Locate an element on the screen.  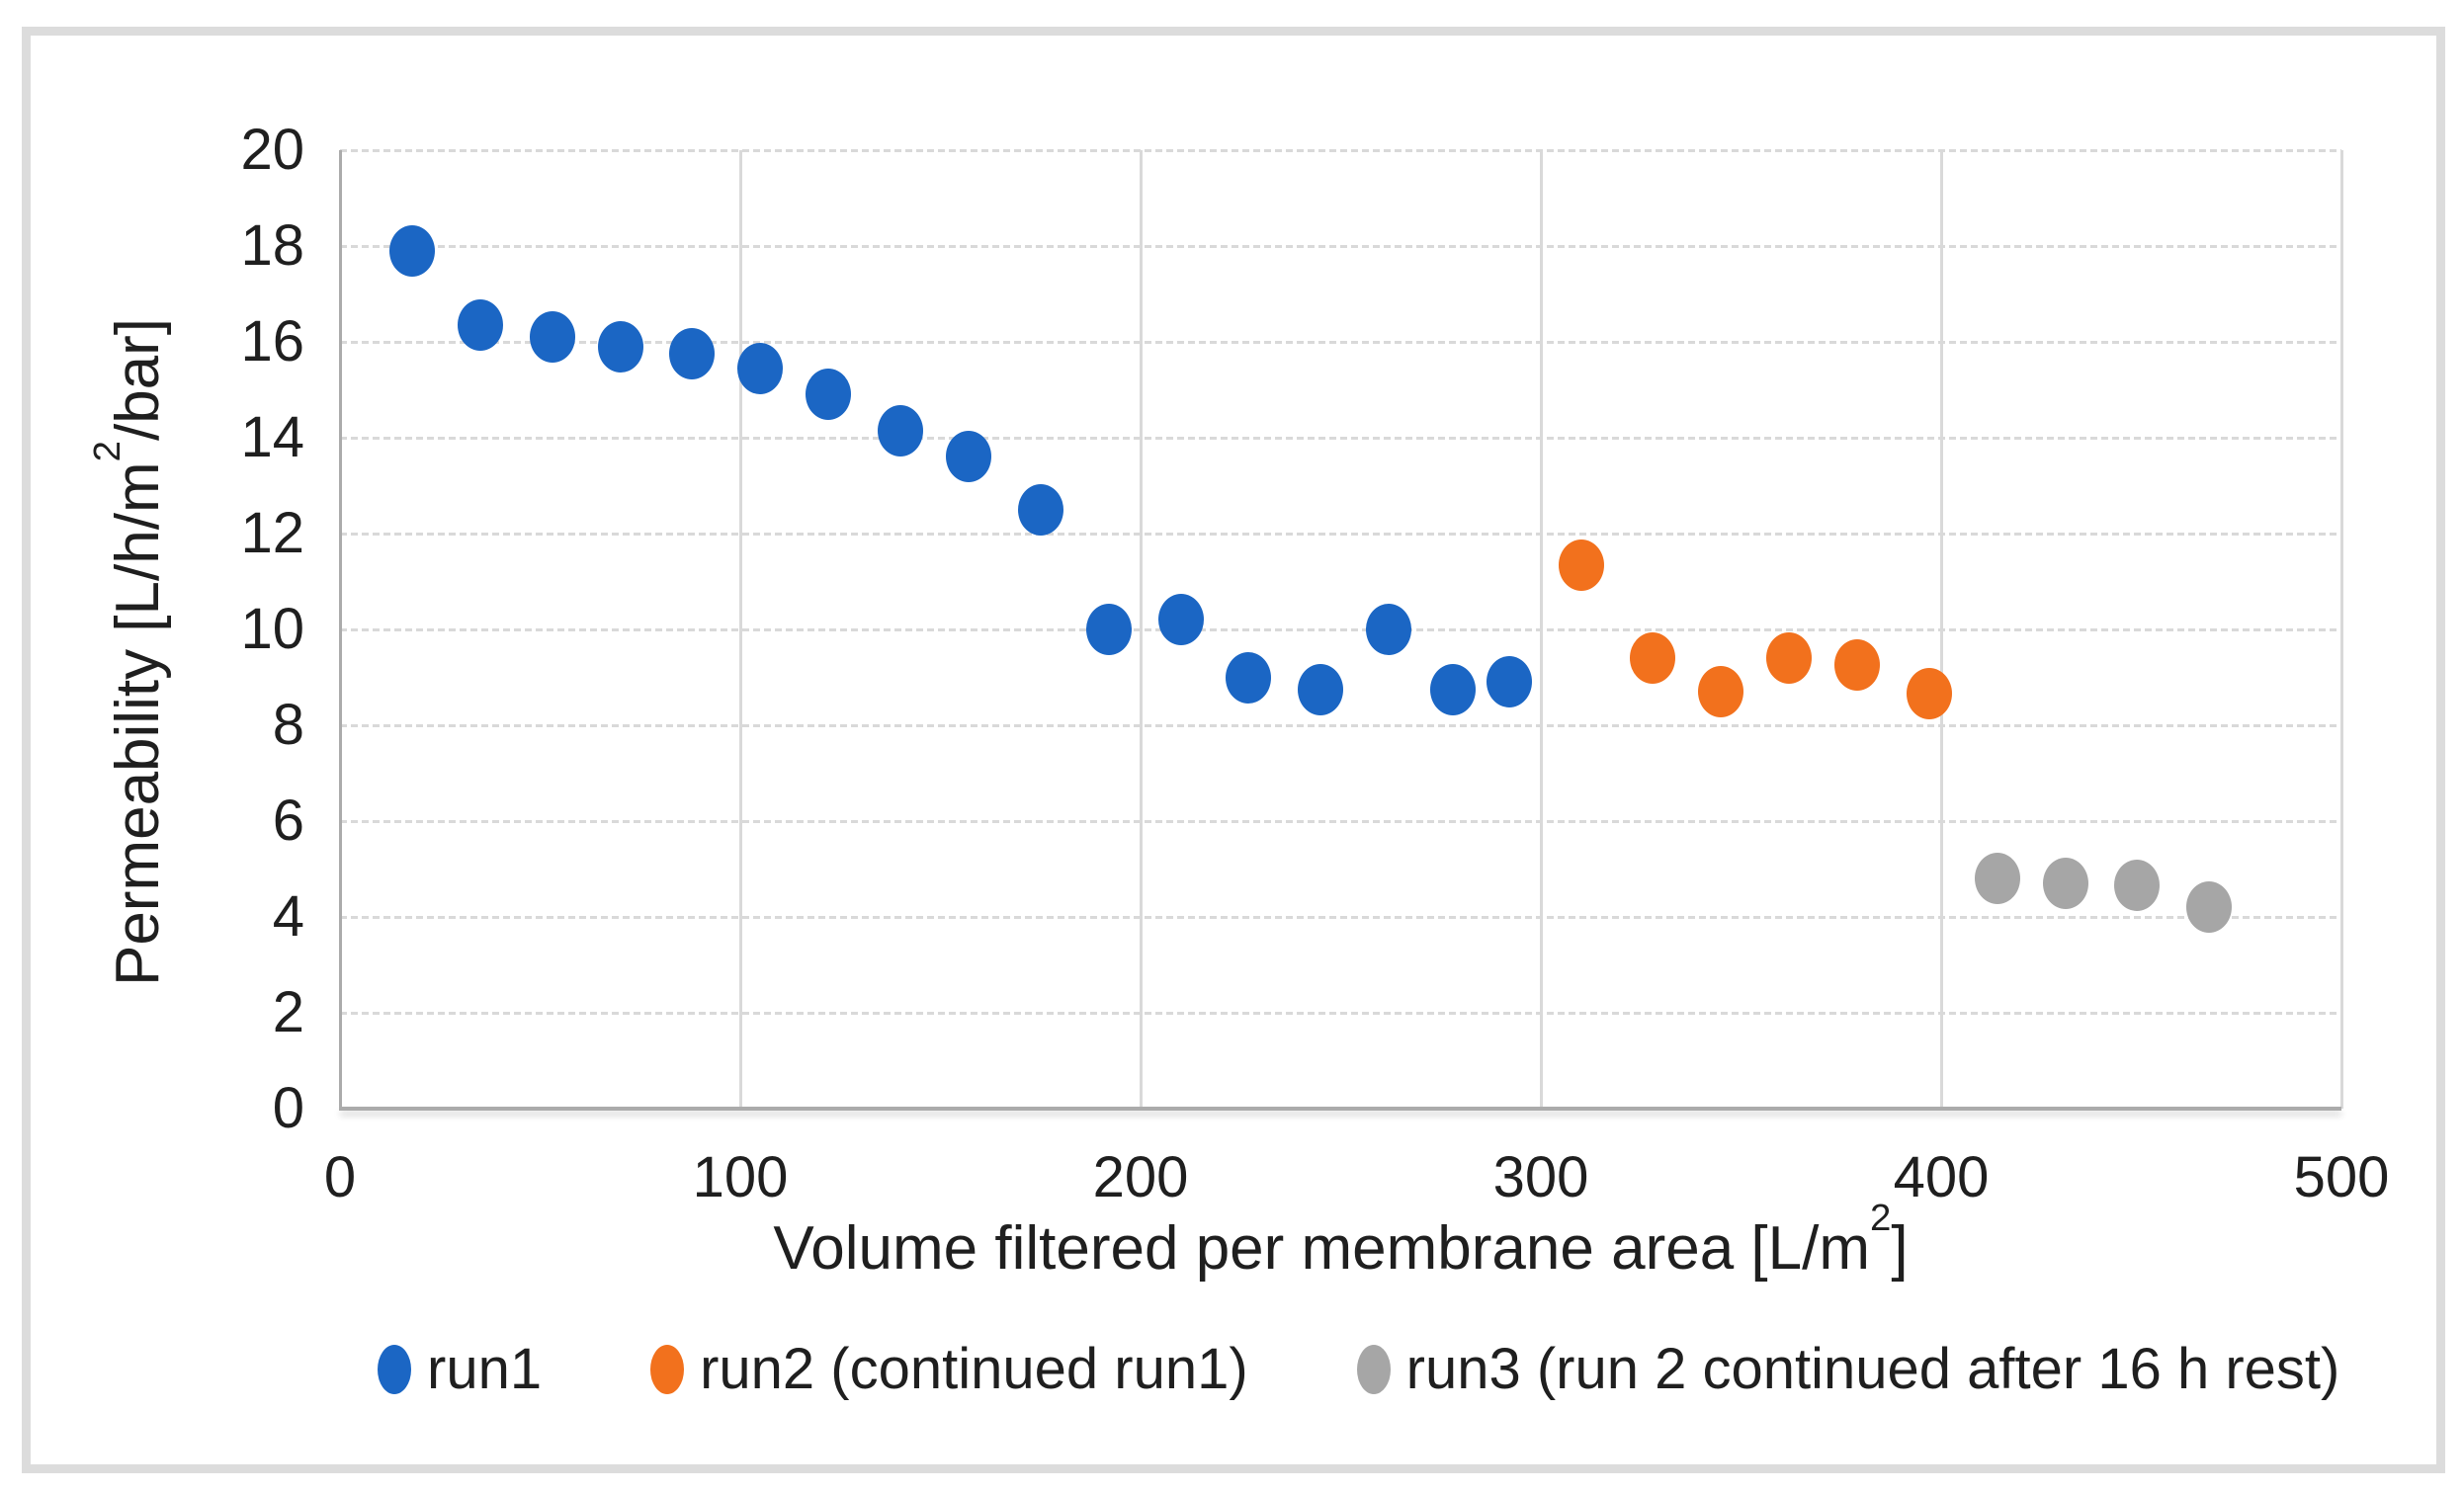
legend-item-run1: run1 is located at coordinates (460, 1369).